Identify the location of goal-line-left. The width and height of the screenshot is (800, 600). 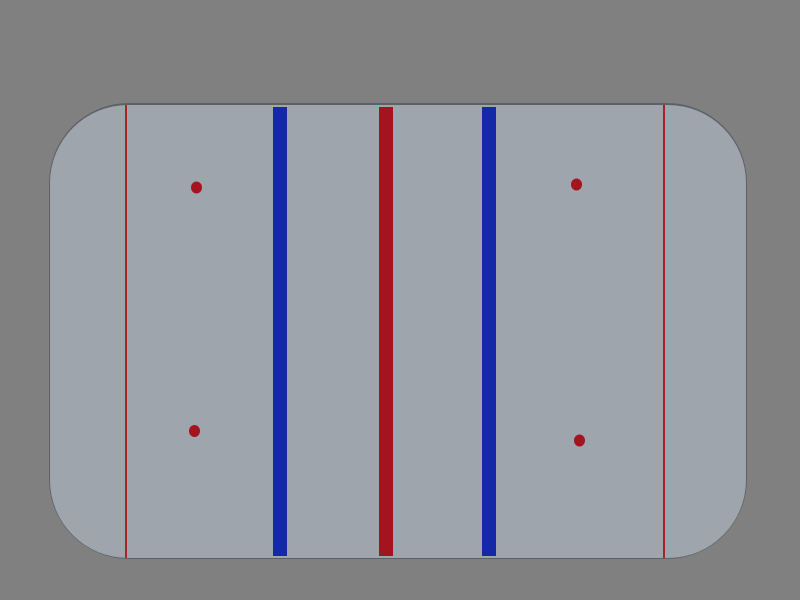
(126, 331).